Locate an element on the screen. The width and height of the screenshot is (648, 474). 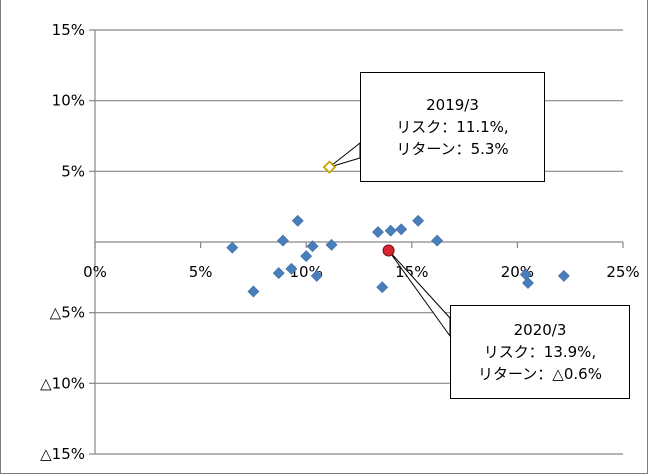
callout-2019-line-3: リターン：5.3% is located at coordinates (452, 149).